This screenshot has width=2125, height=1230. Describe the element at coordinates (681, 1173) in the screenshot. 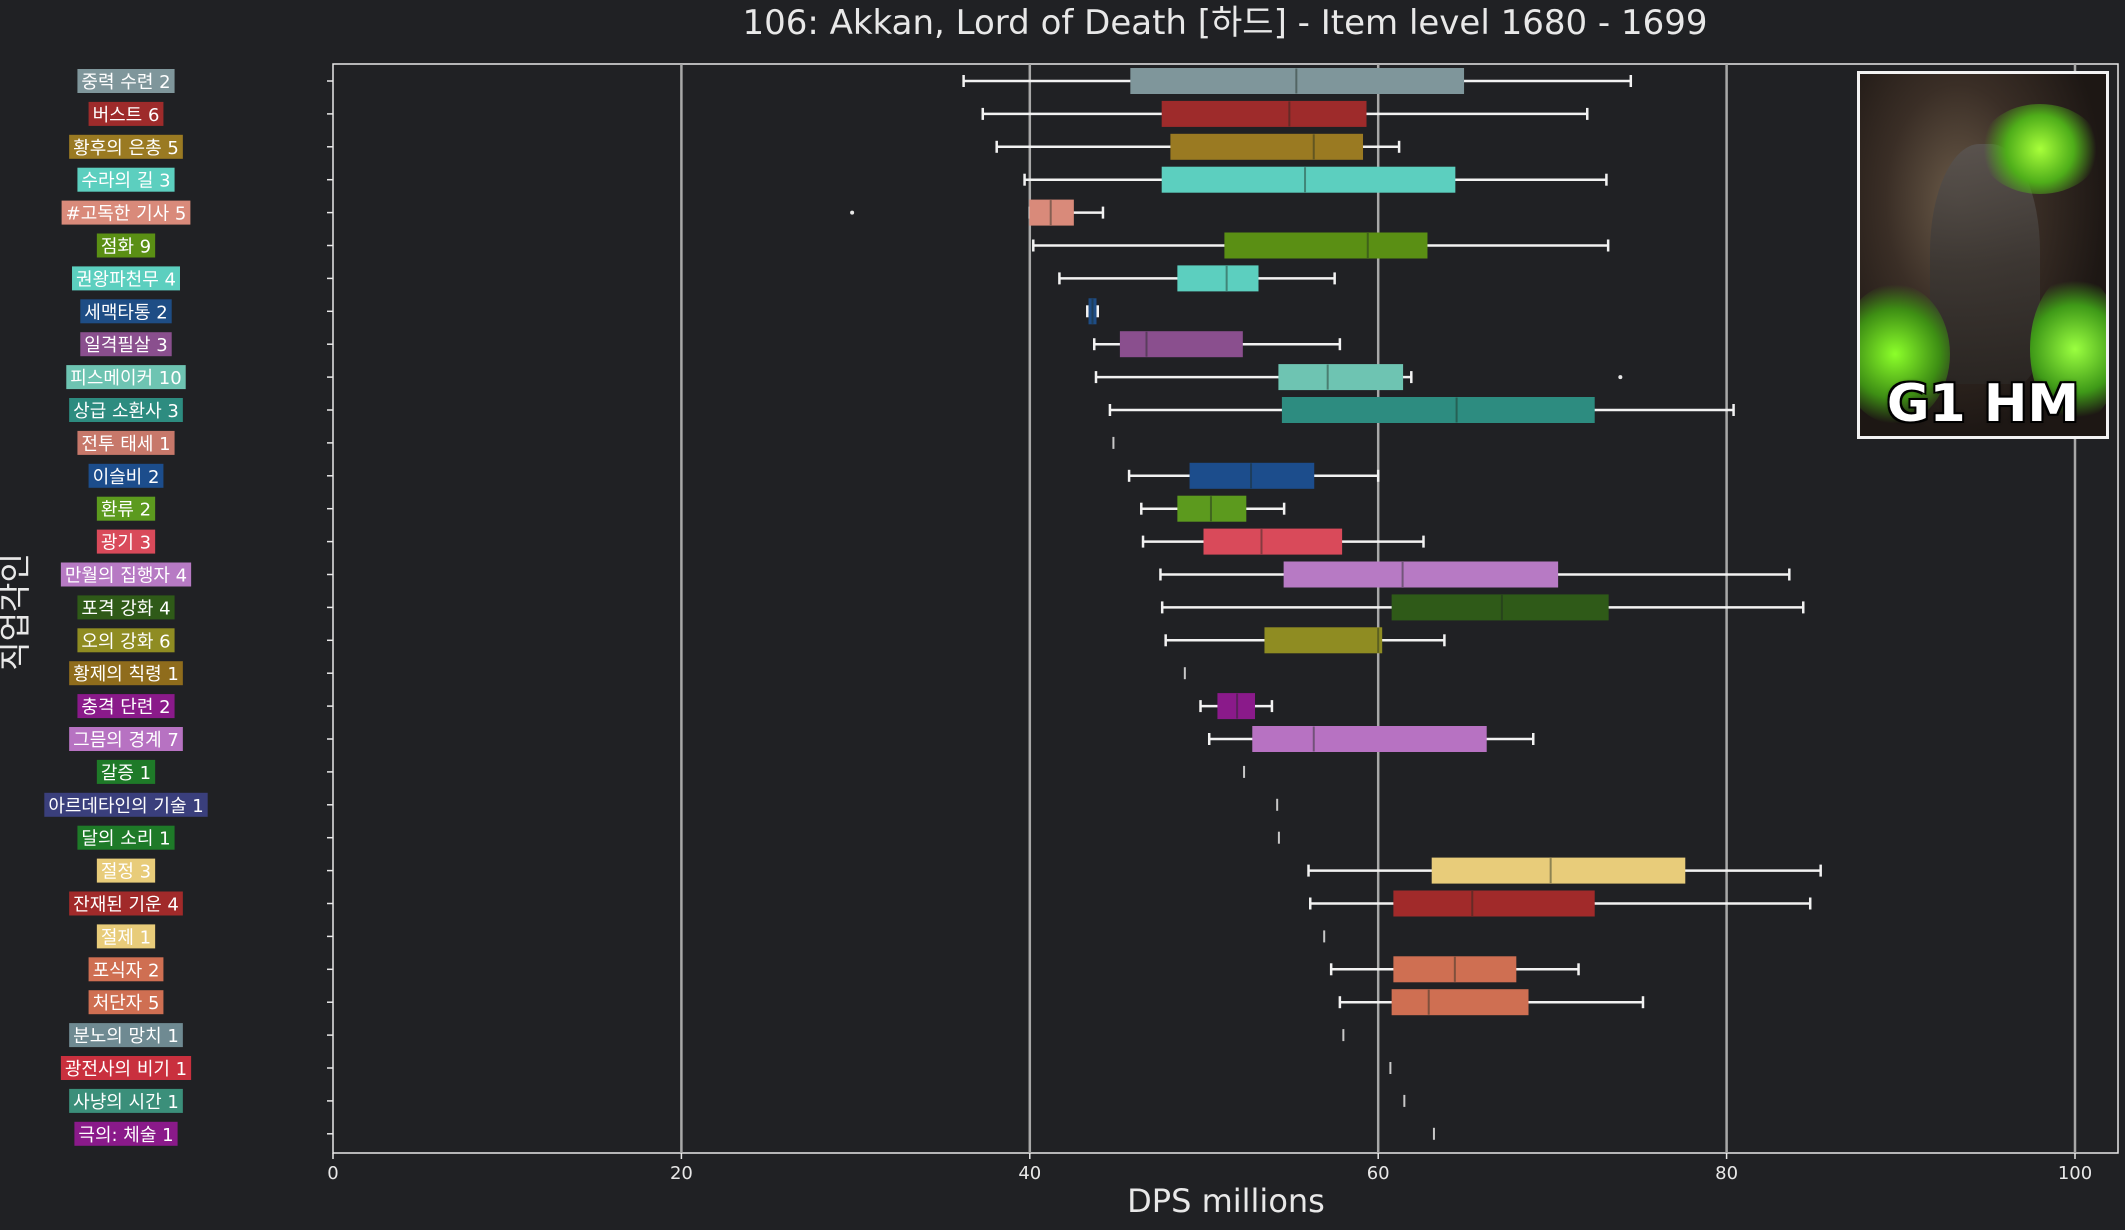

I see `x-tick-label: 20` at that location.